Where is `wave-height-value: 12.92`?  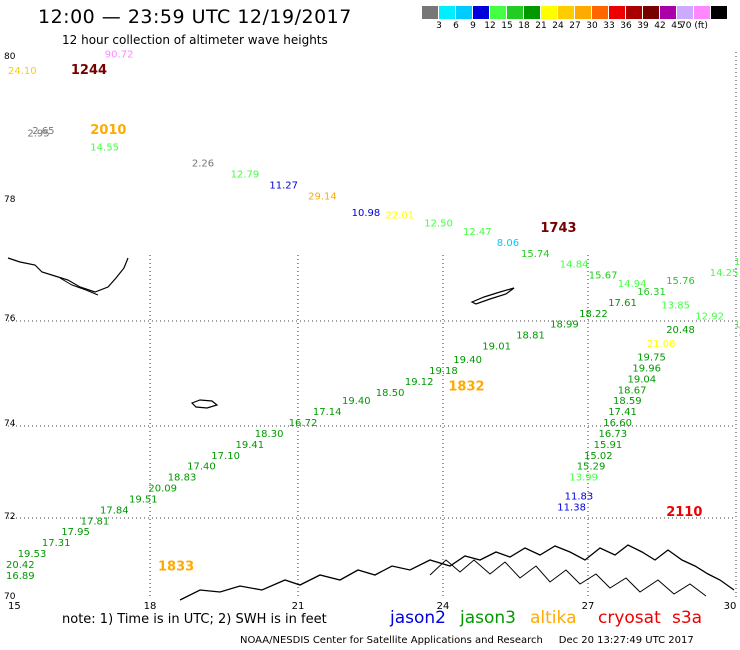 wave-height-value: 12.92 is located at coordinates (709, 317).